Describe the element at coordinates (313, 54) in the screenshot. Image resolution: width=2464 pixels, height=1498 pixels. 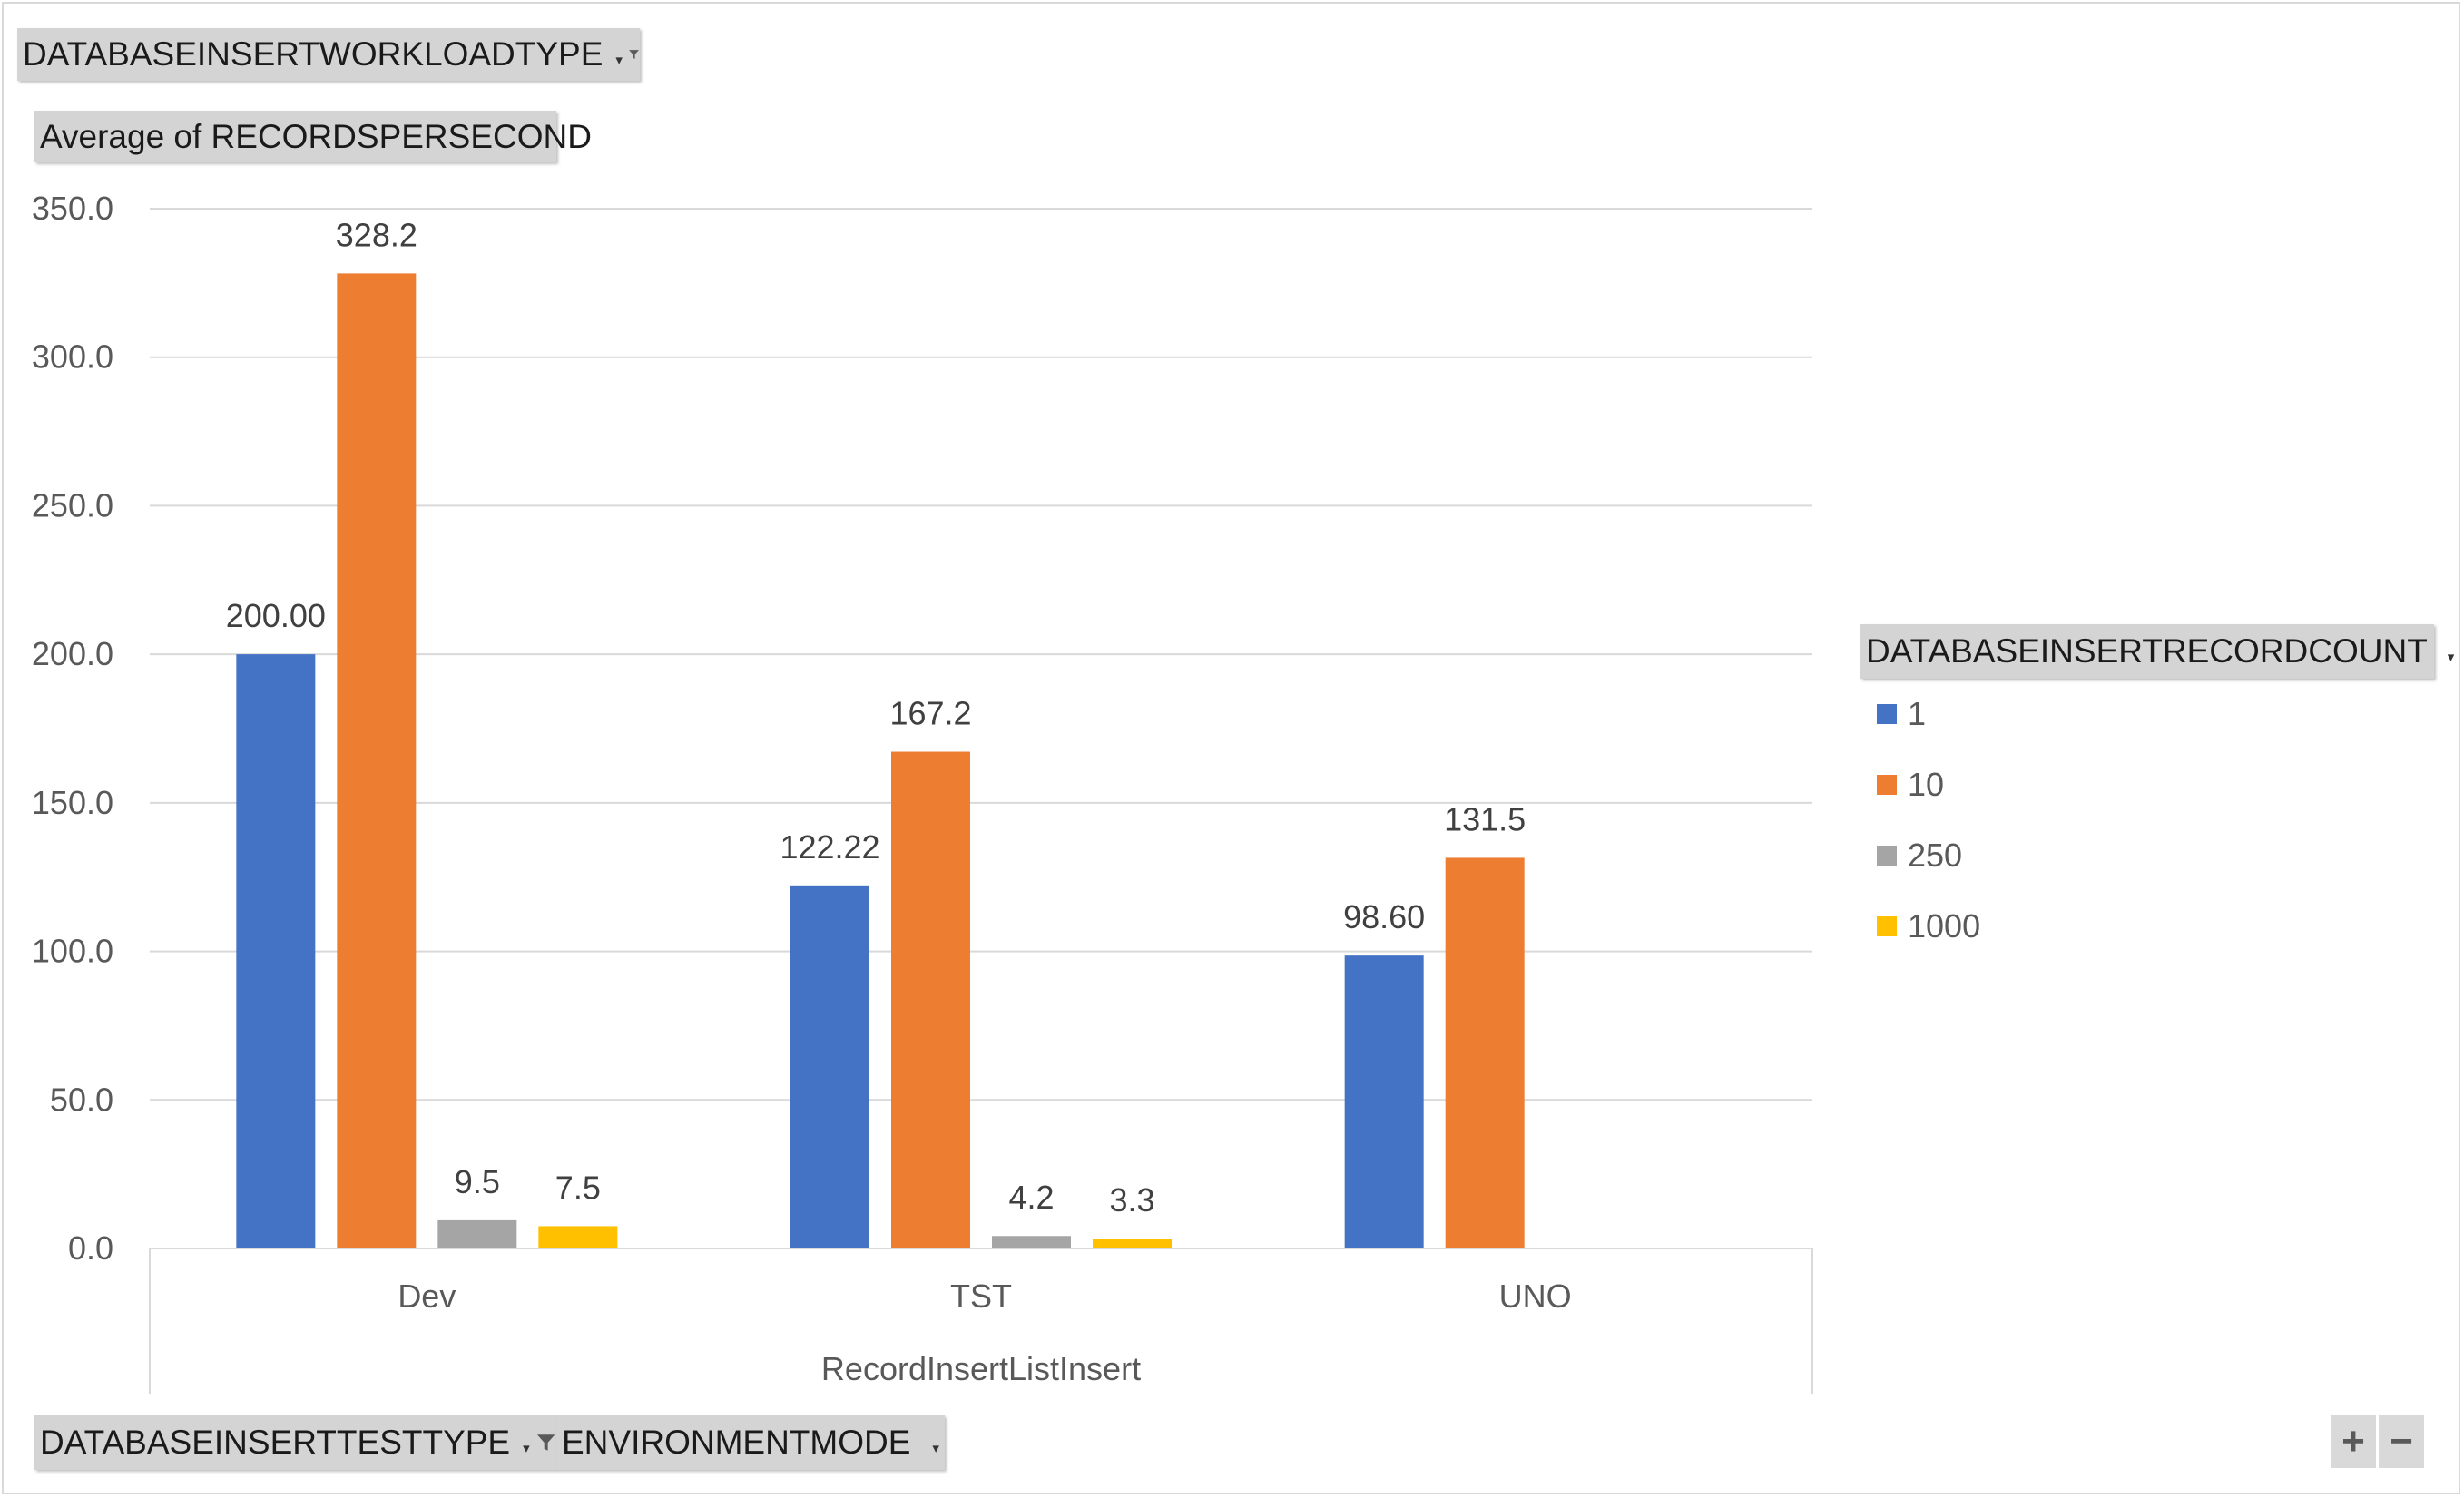
I see `filter-field-label: DATABASEINSERTWORKLOADTYPE` at that location.